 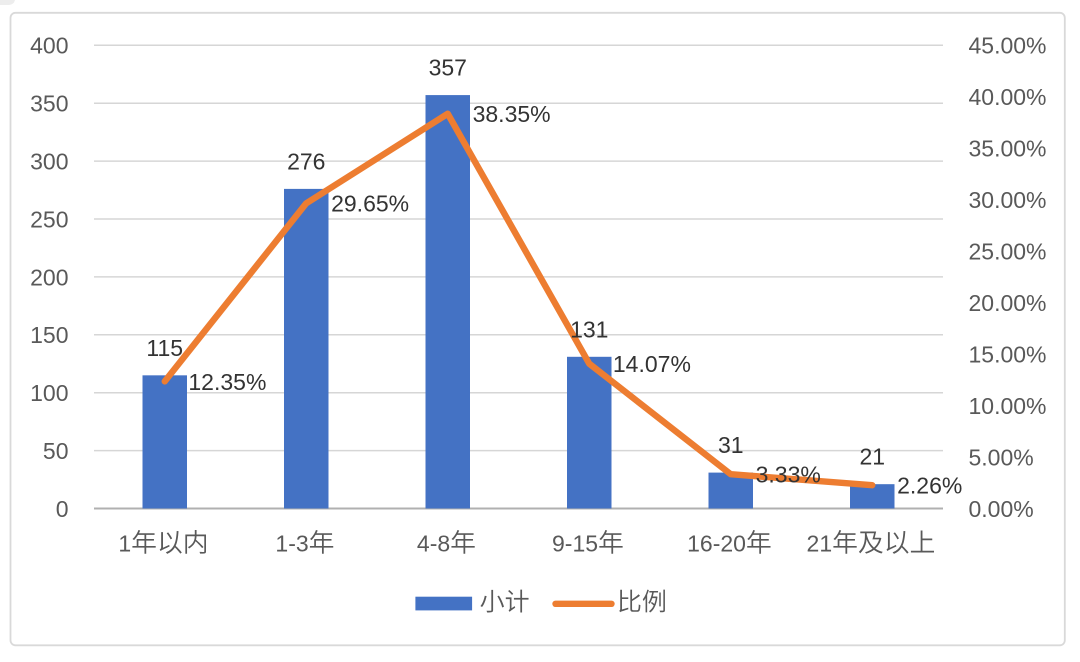 I want to click on svg-text: 250, so click(x=49, y=219).